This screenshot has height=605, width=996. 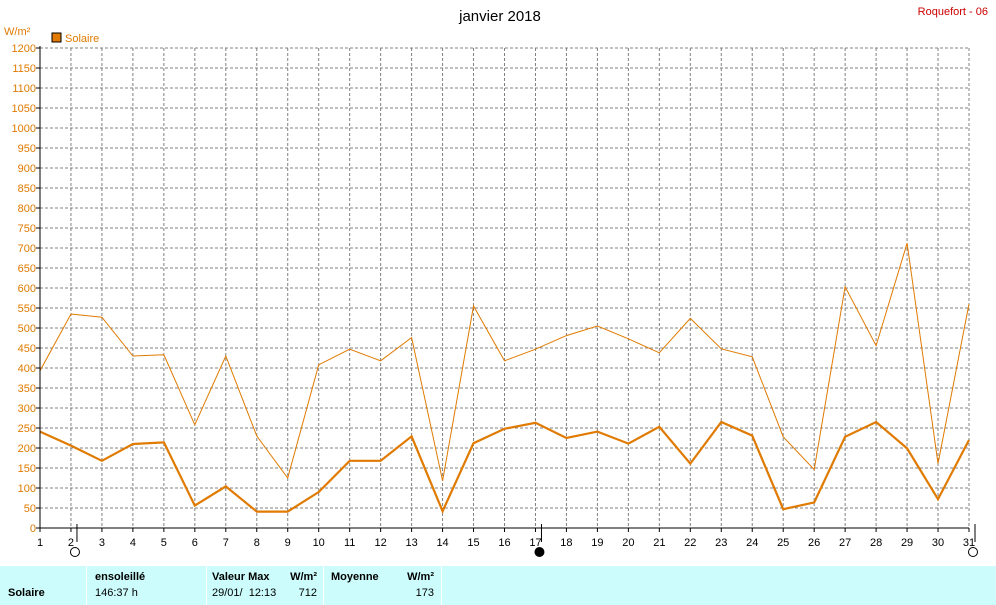 I want to click on y-tick-label: 300, so click(x=27, y=409).